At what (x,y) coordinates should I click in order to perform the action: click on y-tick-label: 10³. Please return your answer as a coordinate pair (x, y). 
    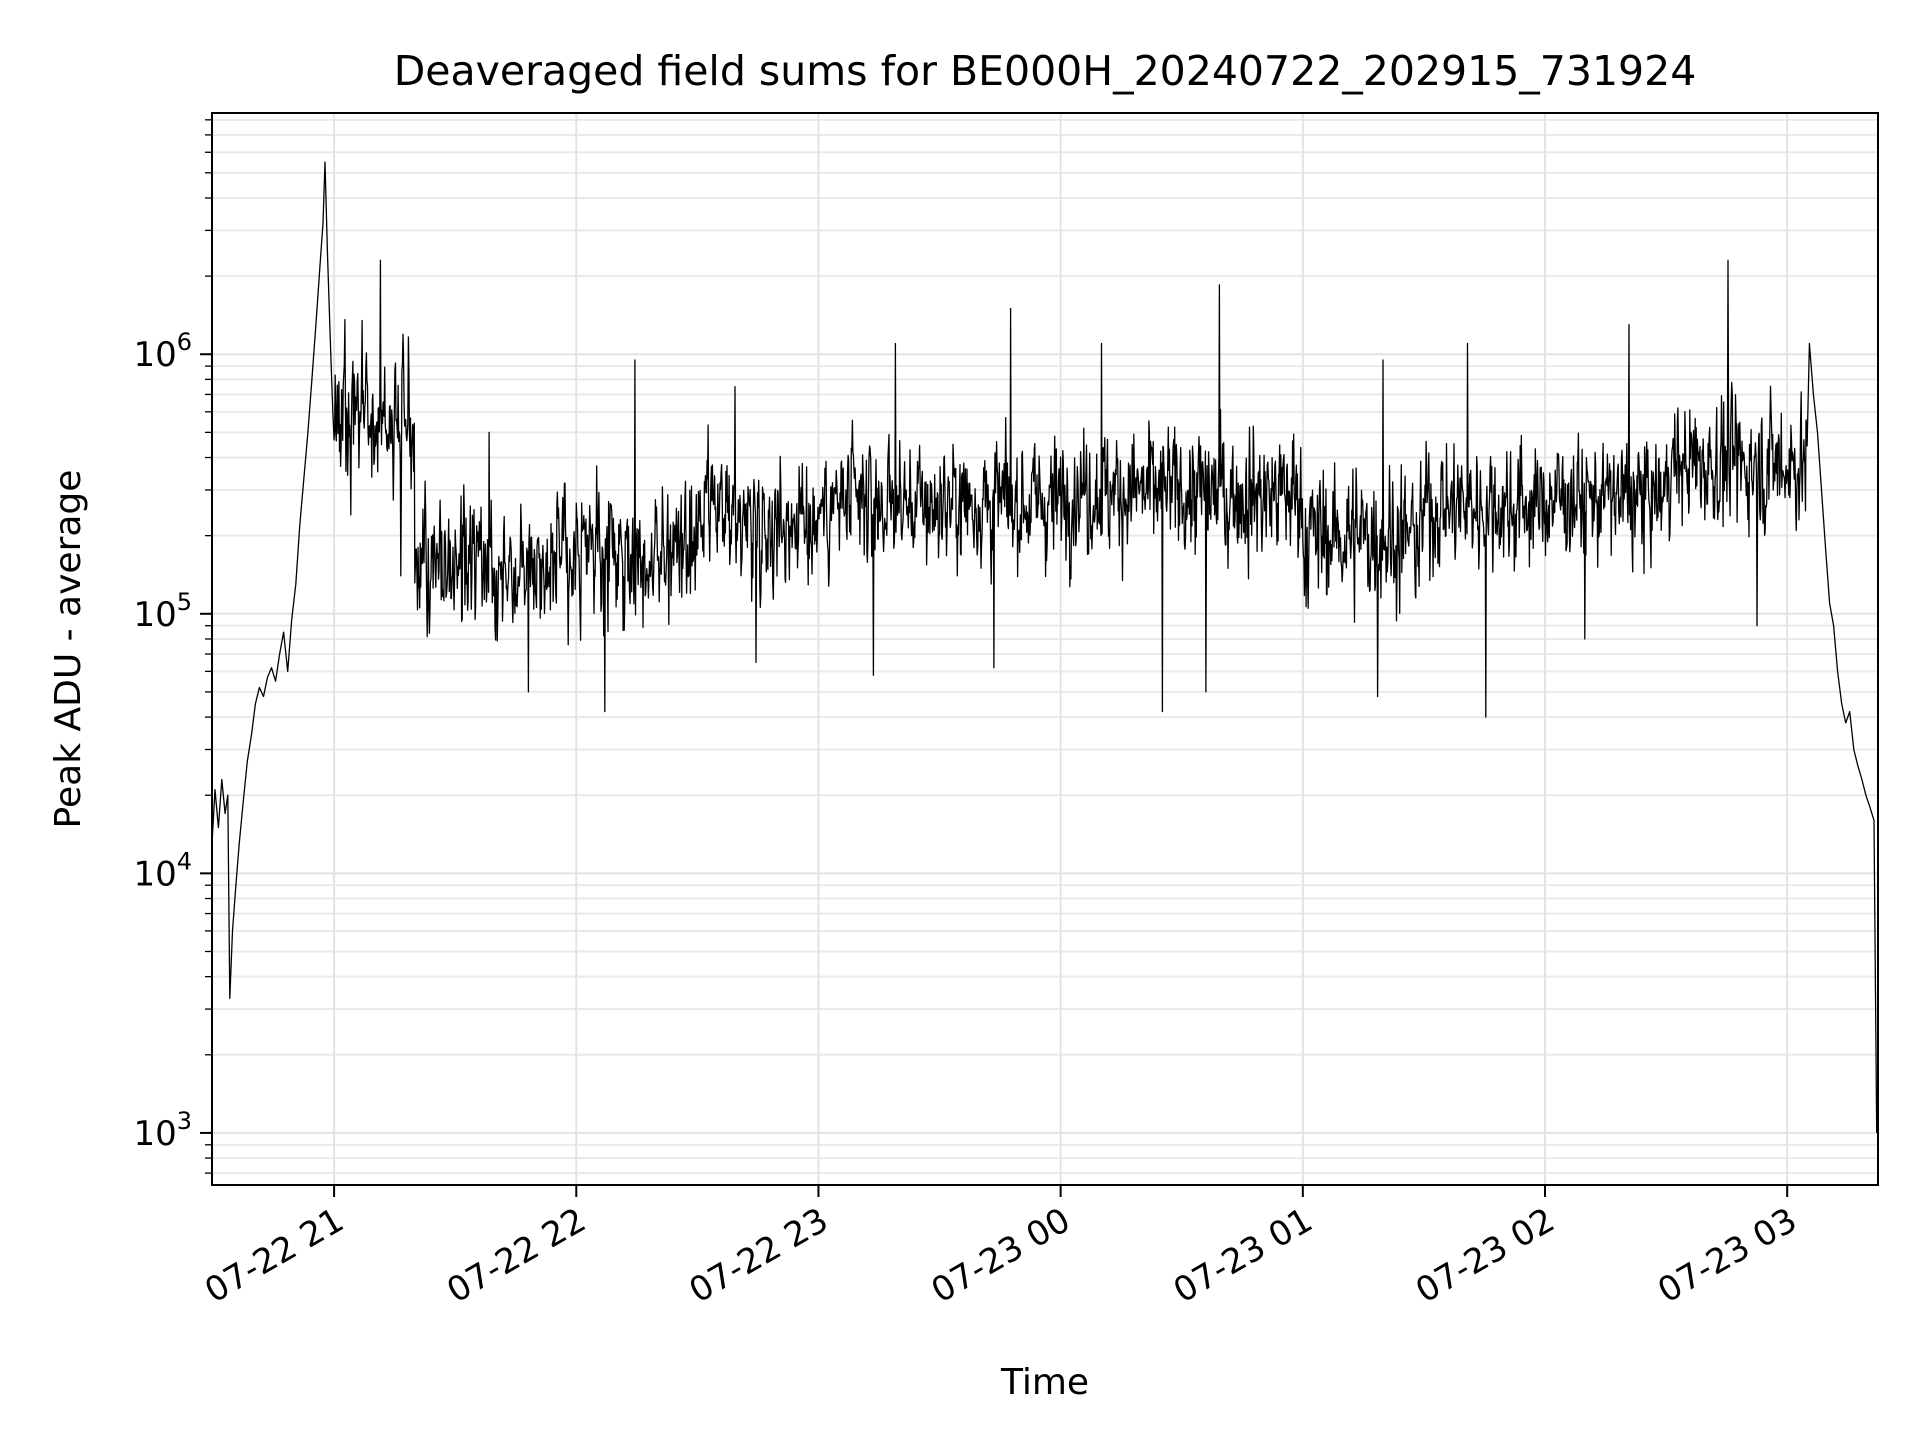
    Looking at the image, I should click on (162, 1130).